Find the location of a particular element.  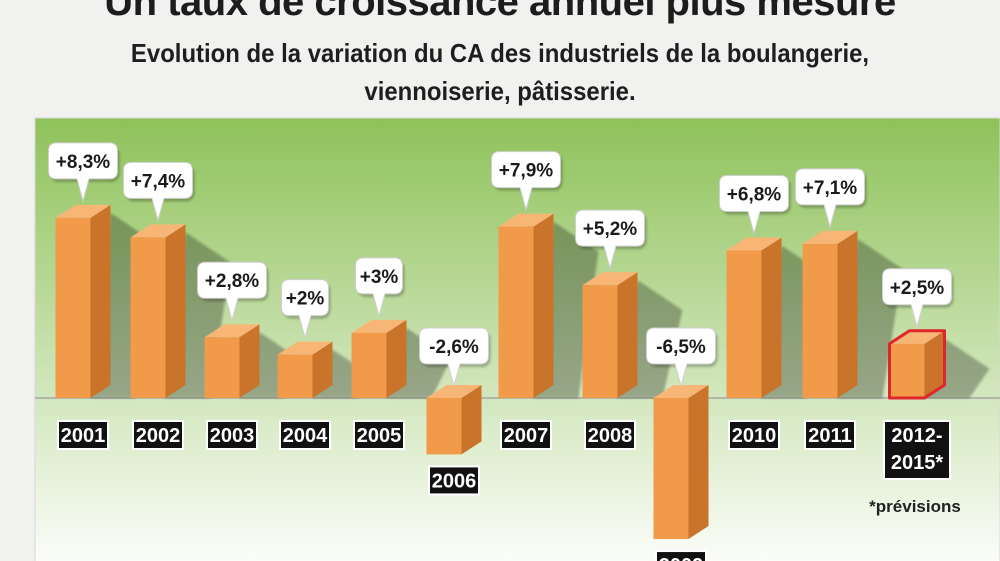

subtitle-line-2: viennoiserie, pâtisserie. is located at coordinates (500, 91).